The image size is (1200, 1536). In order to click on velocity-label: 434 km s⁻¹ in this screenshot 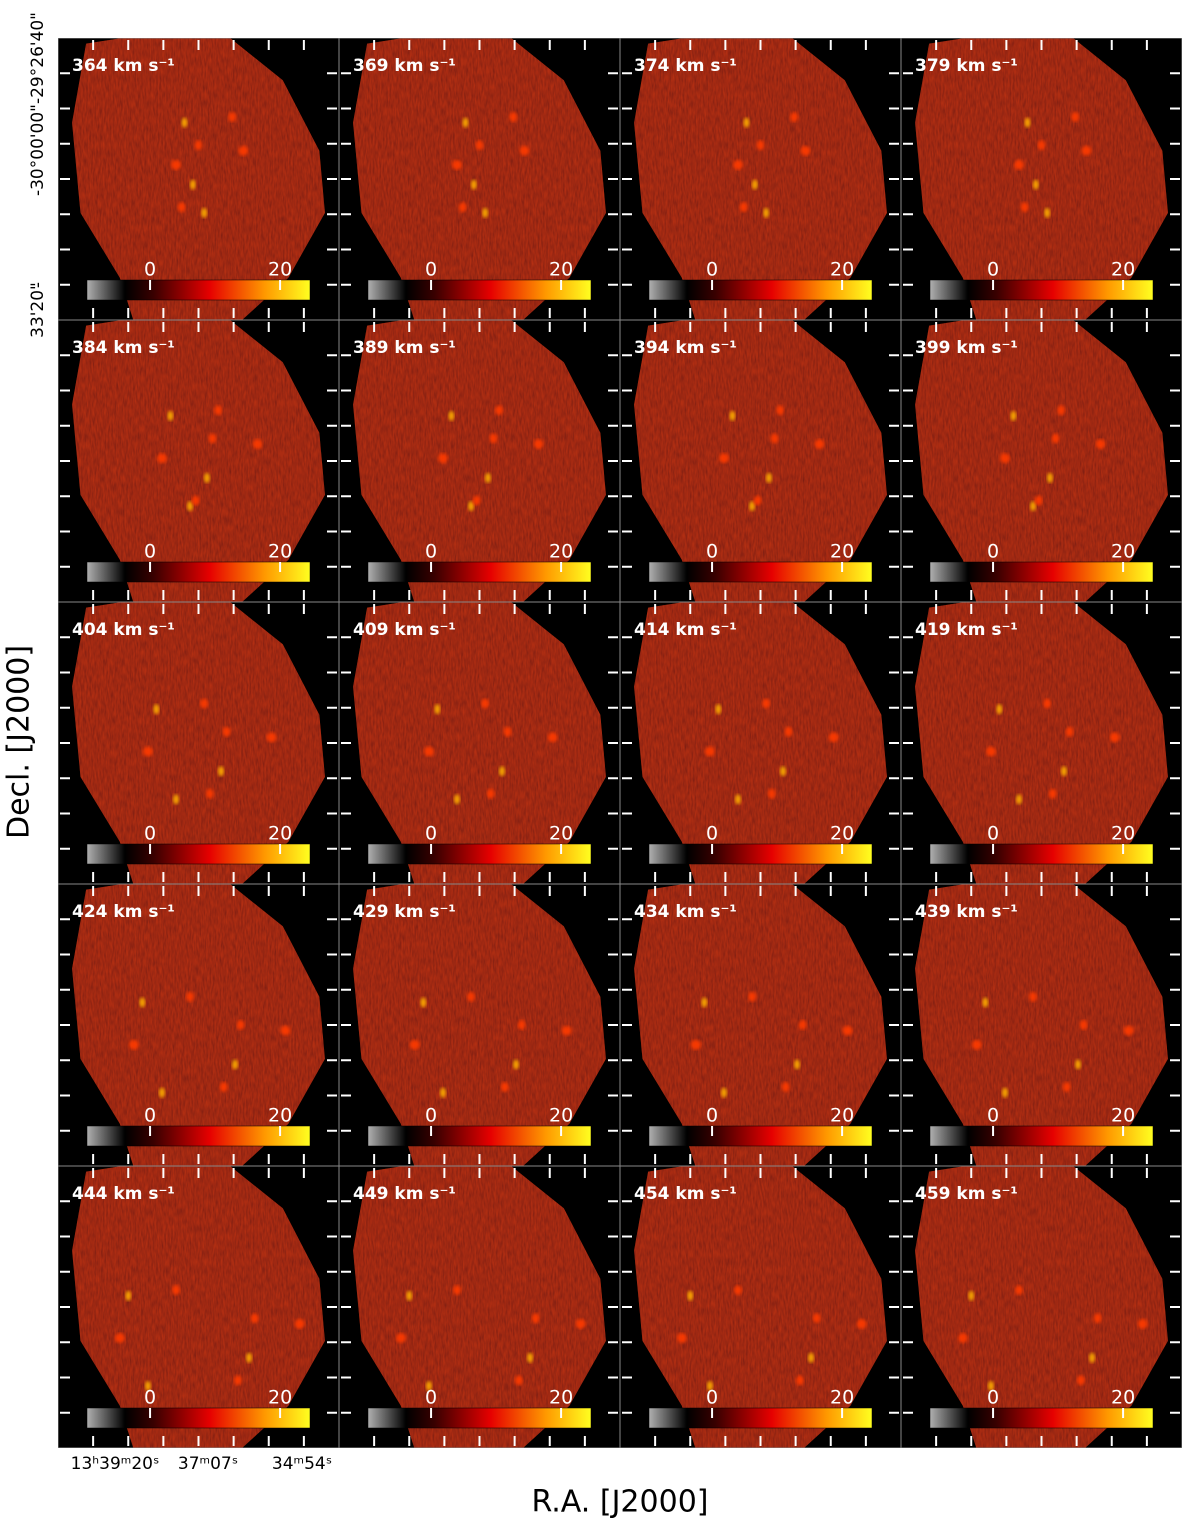, I will do `click(685, 912)`.